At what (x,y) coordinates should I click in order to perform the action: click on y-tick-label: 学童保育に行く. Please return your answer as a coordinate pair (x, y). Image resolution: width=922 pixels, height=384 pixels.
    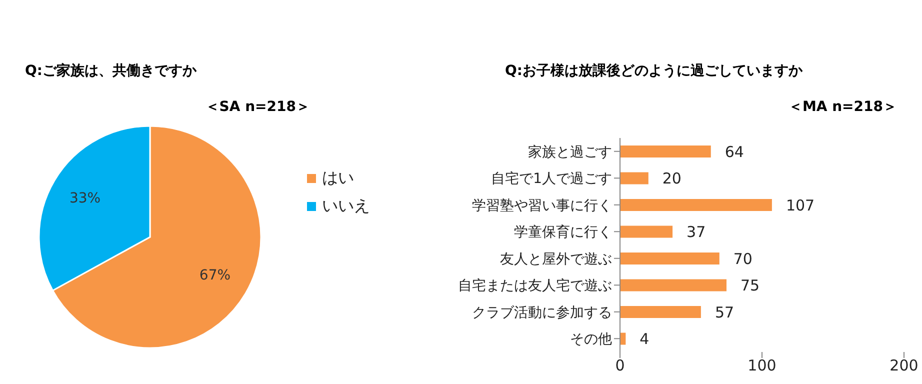
    Looking at the image, I should click on (563, 232).